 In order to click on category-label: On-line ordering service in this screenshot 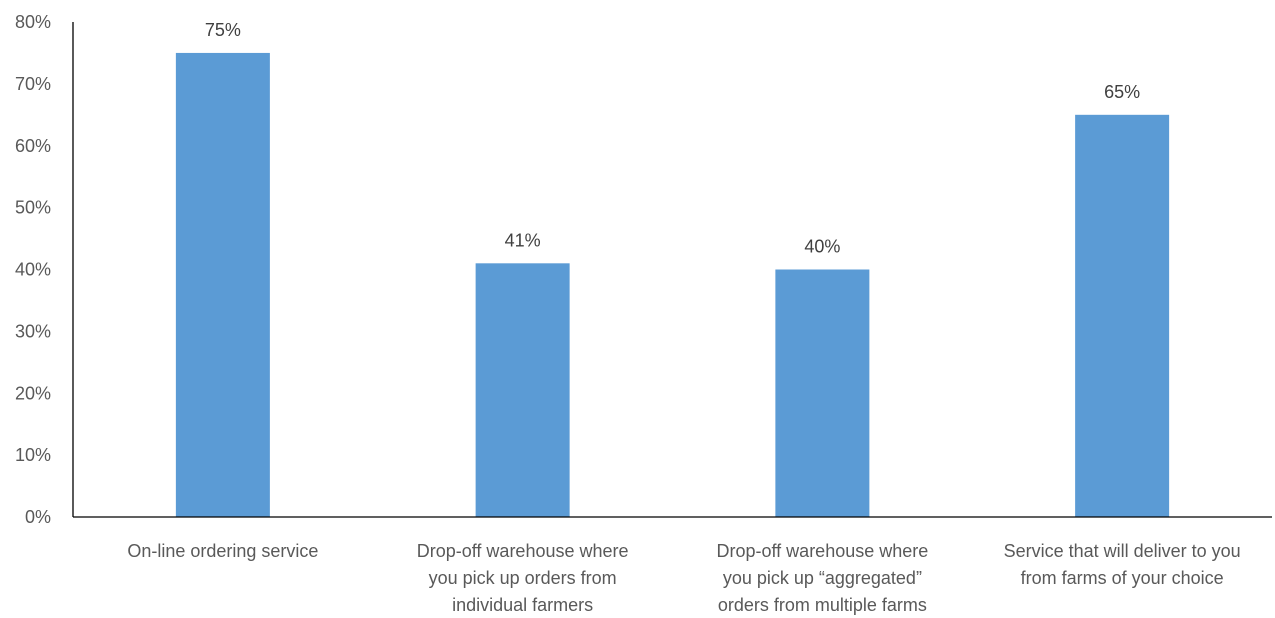, I will do `click(222, 551)`.